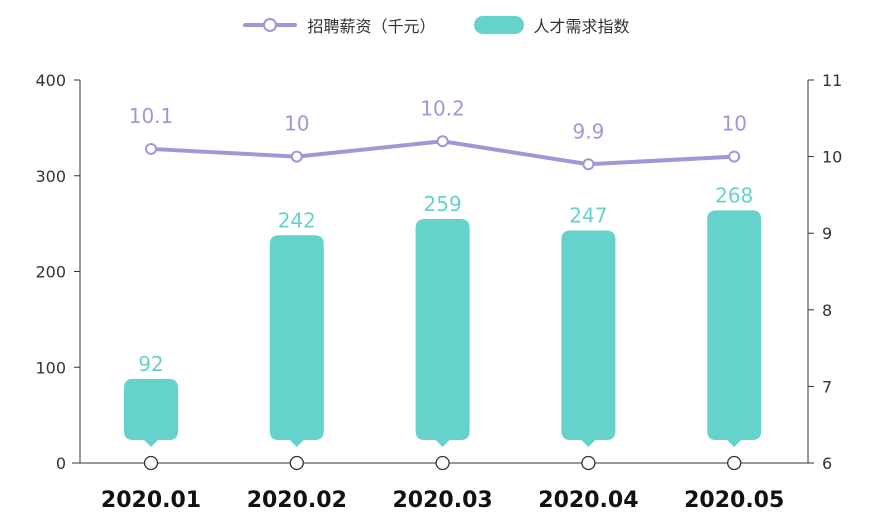 This screenshot has width=873, height=526. I want to click on legend-label-salary: 招聘薪资（千元）, so click(371, 26).